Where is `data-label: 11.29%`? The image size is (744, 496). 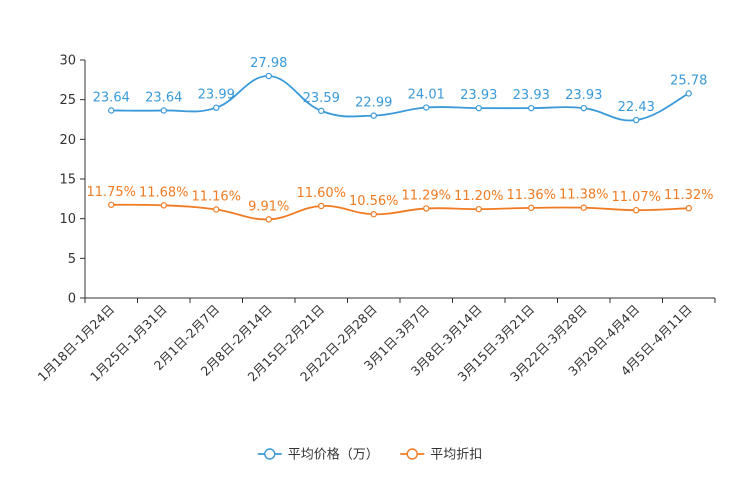 data-label: 11.29% is located at coordinates (426, 195).